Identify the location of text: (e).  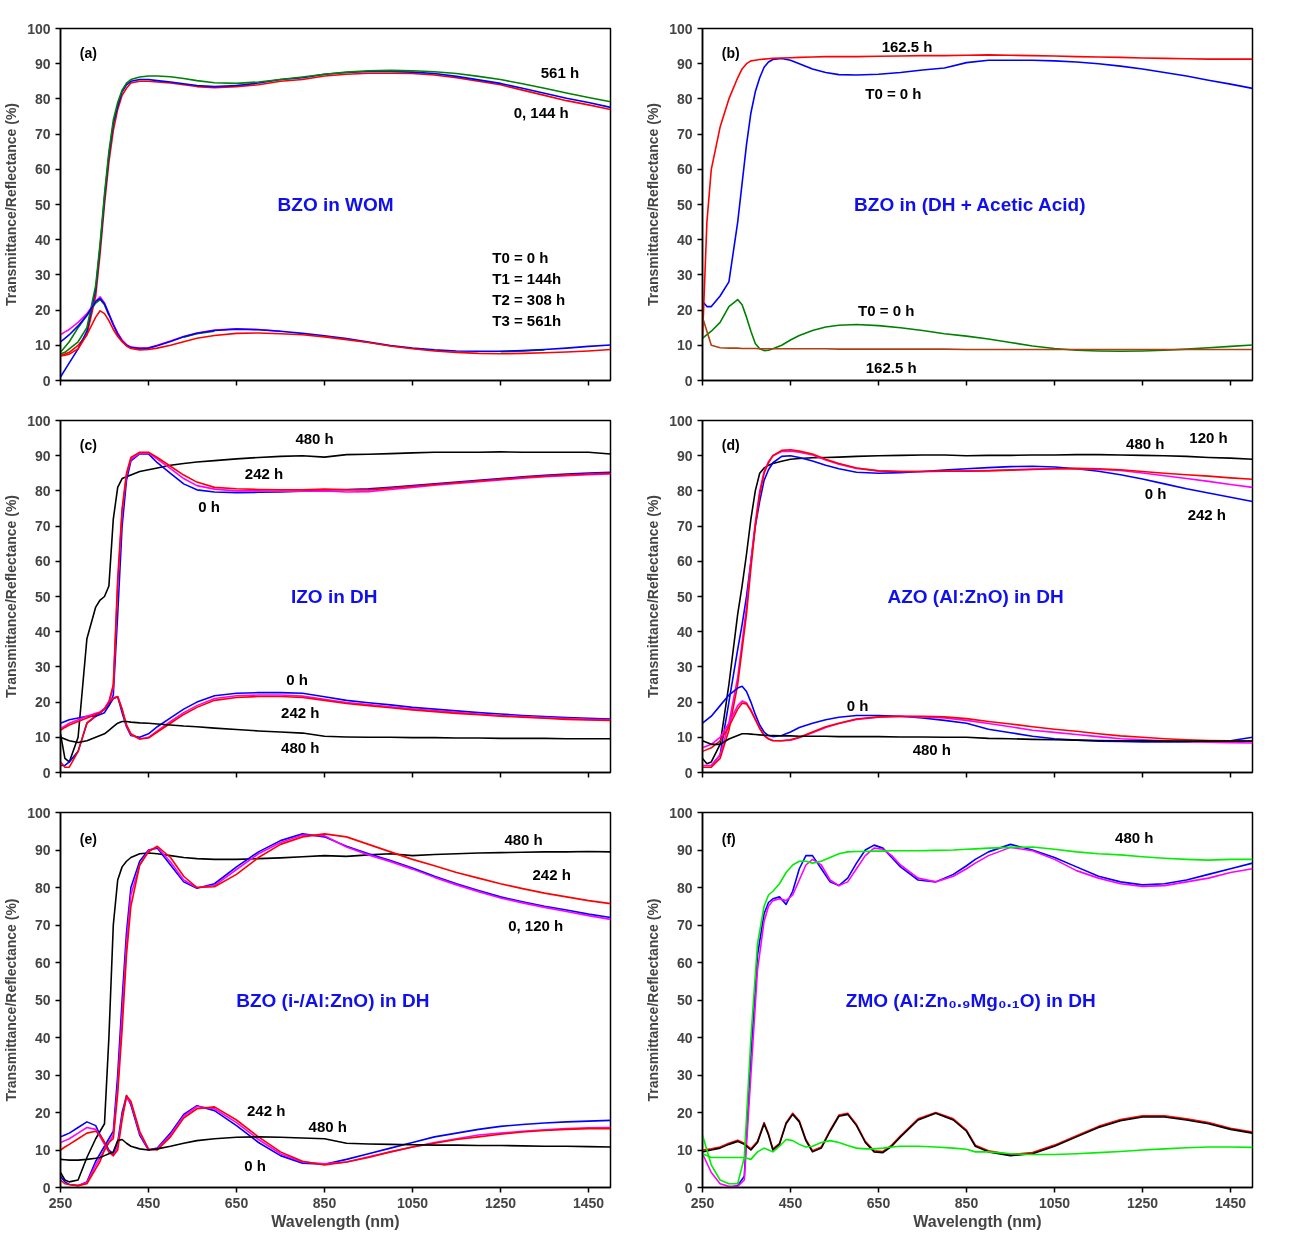
(88, 838).